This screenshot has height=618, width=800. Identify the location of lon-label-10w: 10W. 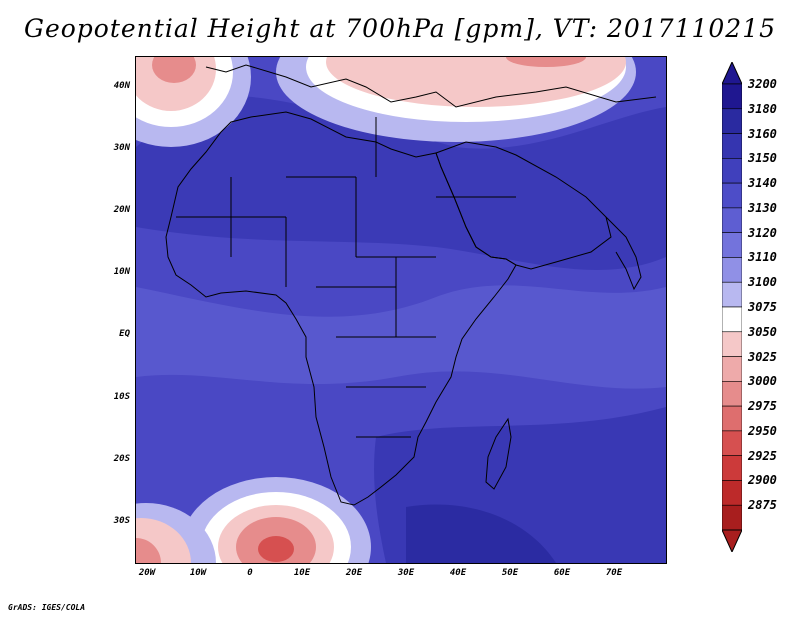
(198, 573).